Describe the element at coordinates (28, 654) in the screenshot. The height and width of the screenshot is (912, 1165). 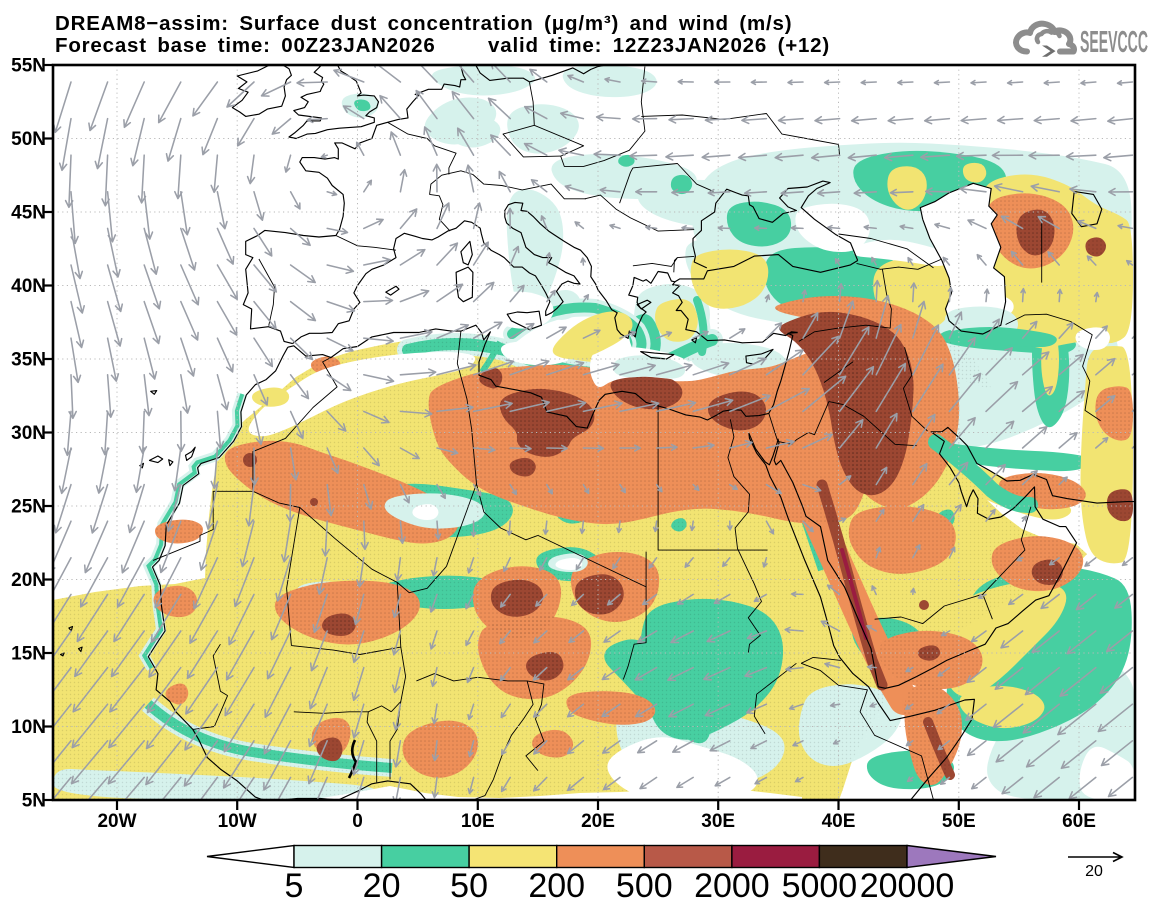
I see `svg-text: 15N` at that location.